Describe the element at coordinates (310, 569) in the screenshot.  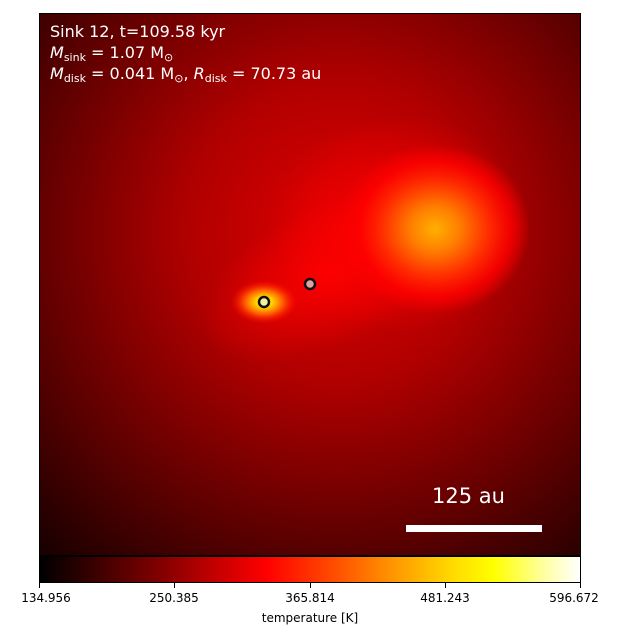
I see `colorbar` at that location.